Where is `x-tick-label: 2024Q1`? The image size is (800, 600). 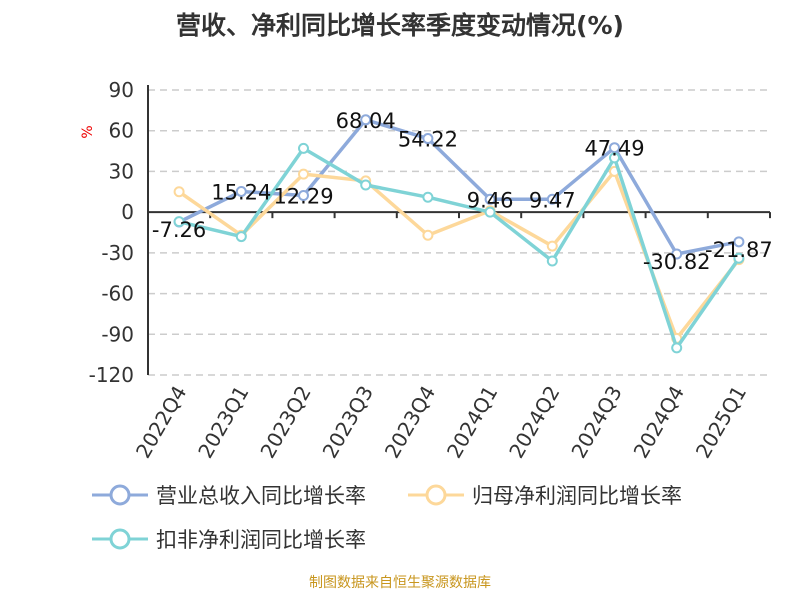
x-tick-label: 2024Q1 is located at coordinates (472, 421).